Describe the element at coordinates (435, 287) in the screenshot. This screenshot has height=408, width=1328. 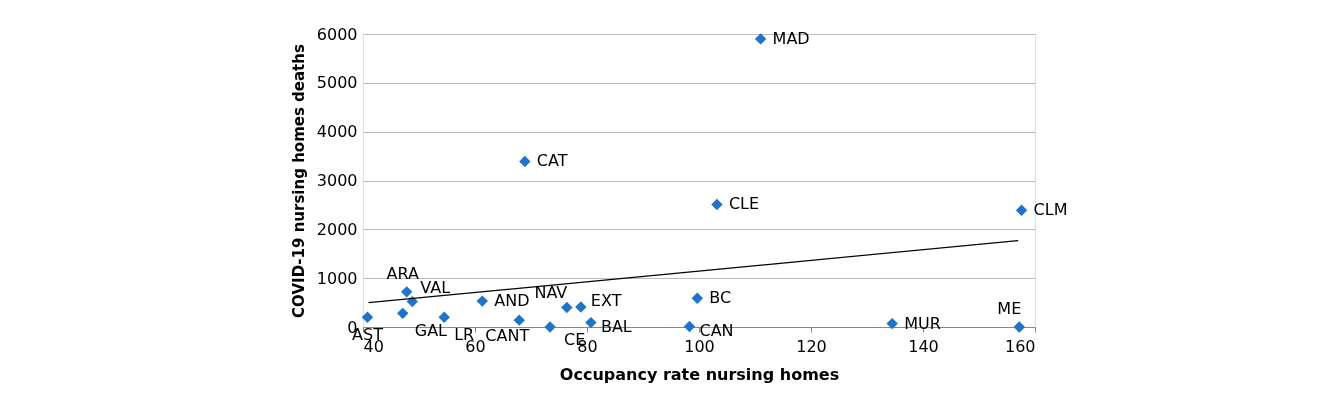
I see `annotation: VAL` at that location.